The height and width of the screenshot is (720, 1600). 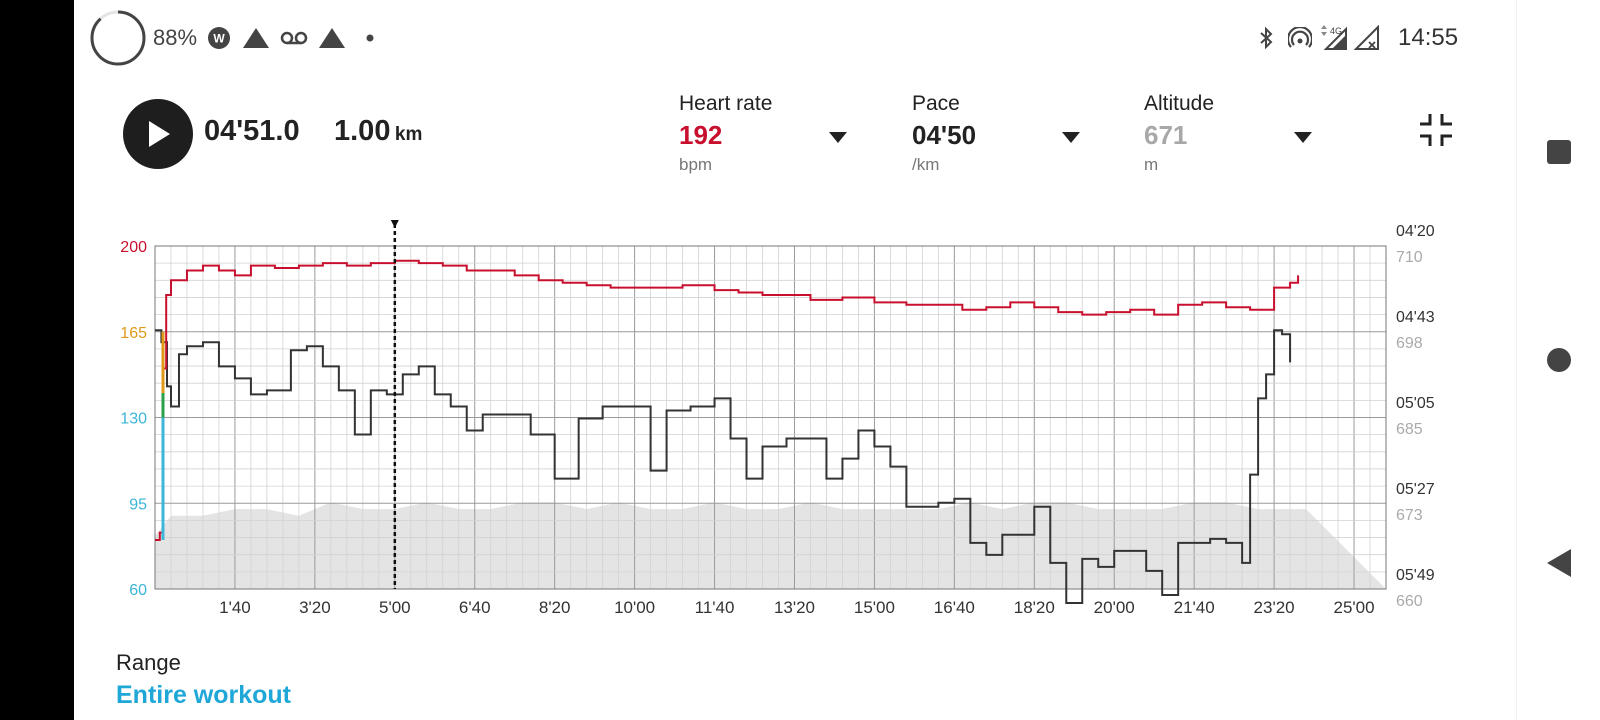 I want to click on hotspot-icon, so click(x=1300, y=38).